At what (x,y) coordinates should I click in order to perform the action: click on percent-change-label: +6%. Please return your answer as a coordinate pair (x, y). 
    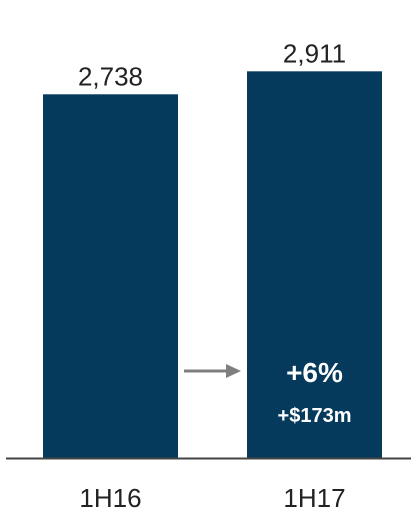
    Looking at the image, I should click on (314, 372).